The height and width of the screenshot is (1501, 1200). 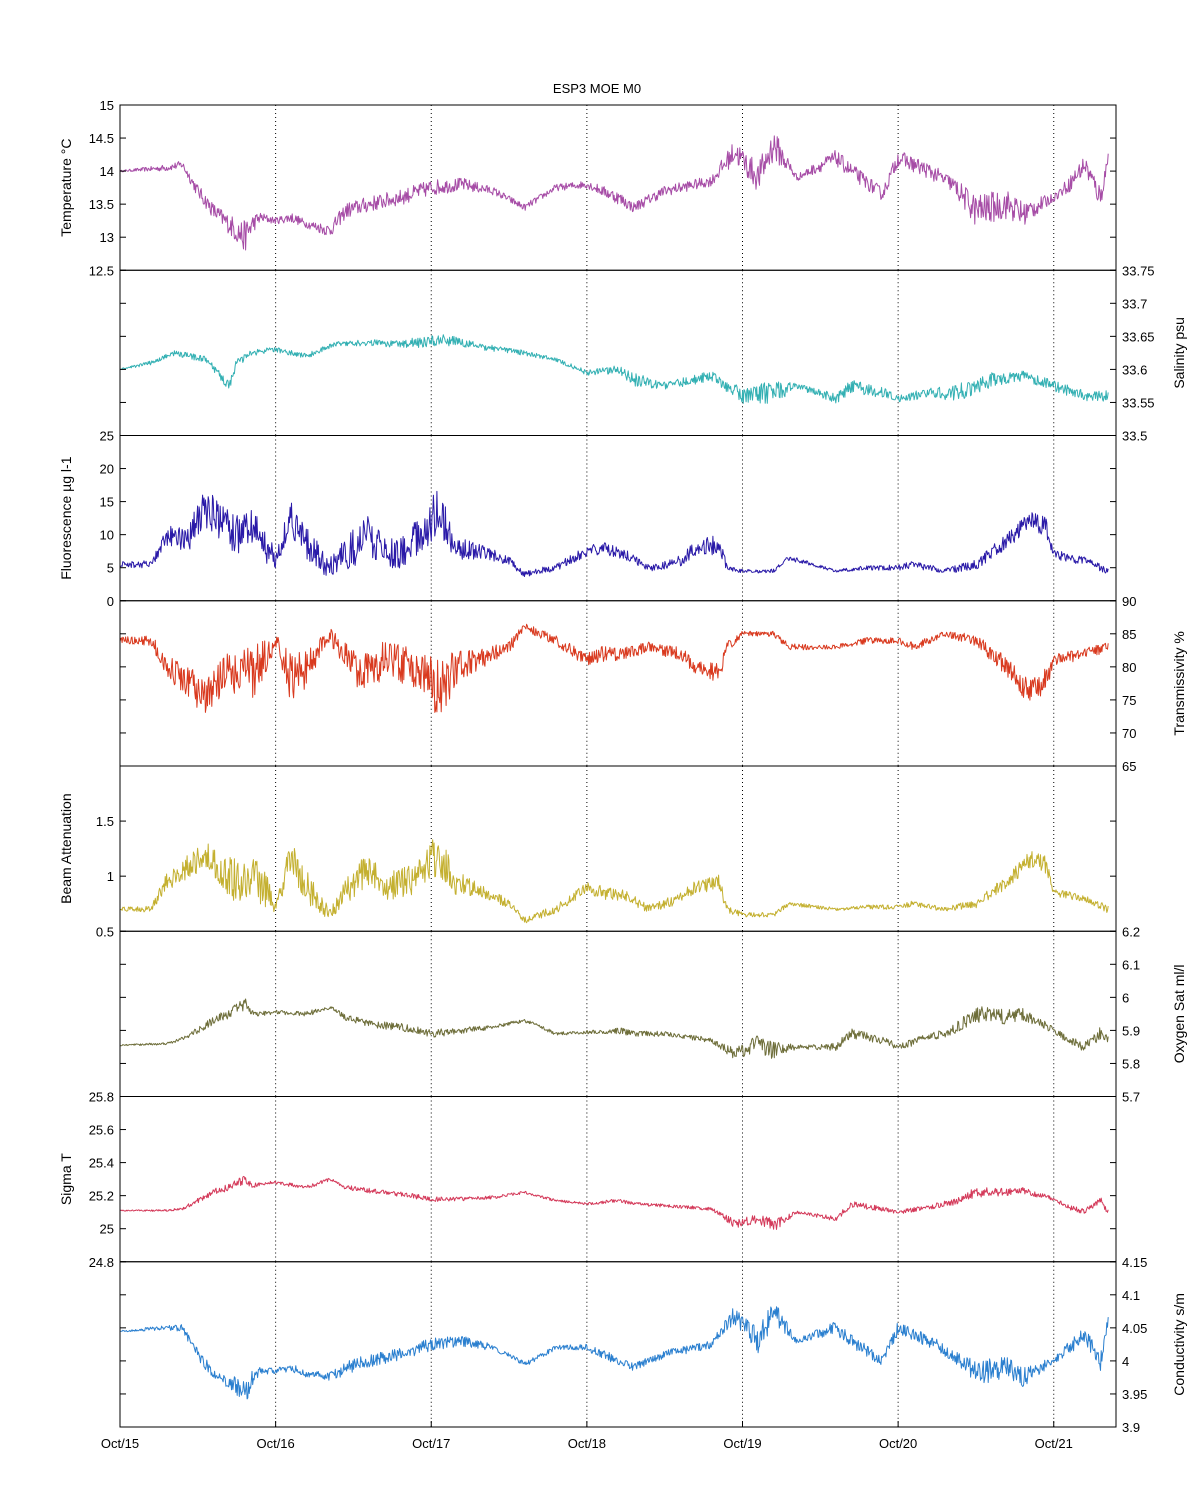 I want to click on y-tick-label: 25.6, so click(x=101, y=1130).